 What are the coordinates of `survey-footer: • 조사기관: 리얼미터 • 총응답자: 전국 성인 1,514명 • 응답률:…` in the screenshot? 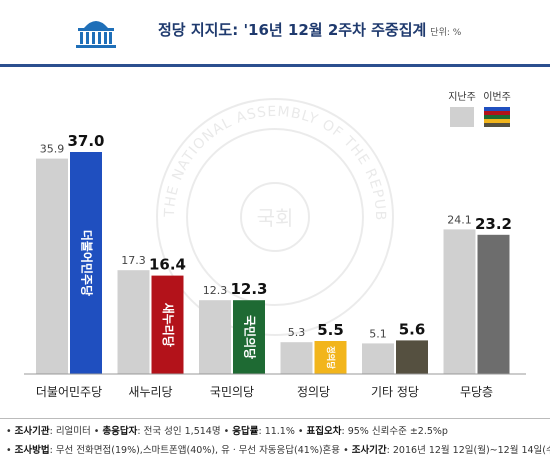 It's located at (275, 440).